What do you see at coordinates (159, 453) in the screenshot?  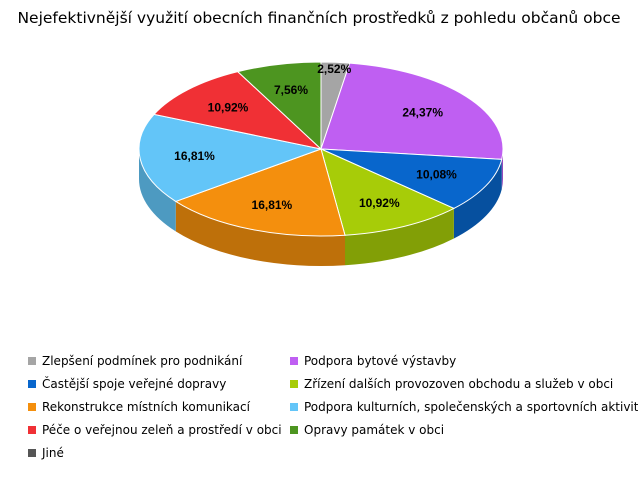 I see `legend-item: Jiné` at bounding box center [159, 453].